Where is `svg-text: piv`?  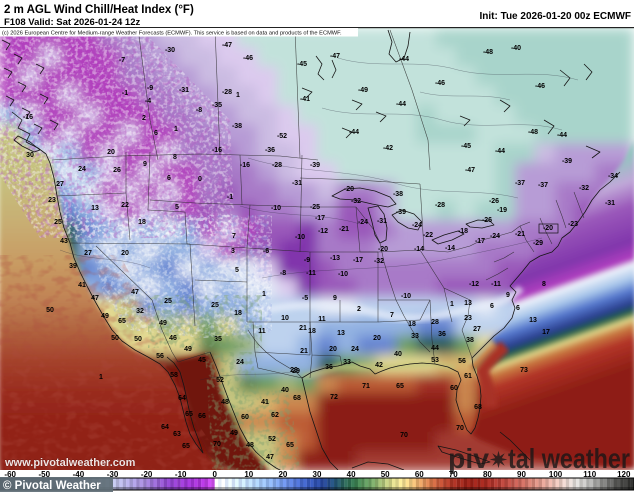 svg-text: piv is located at coordinates (468, 458).